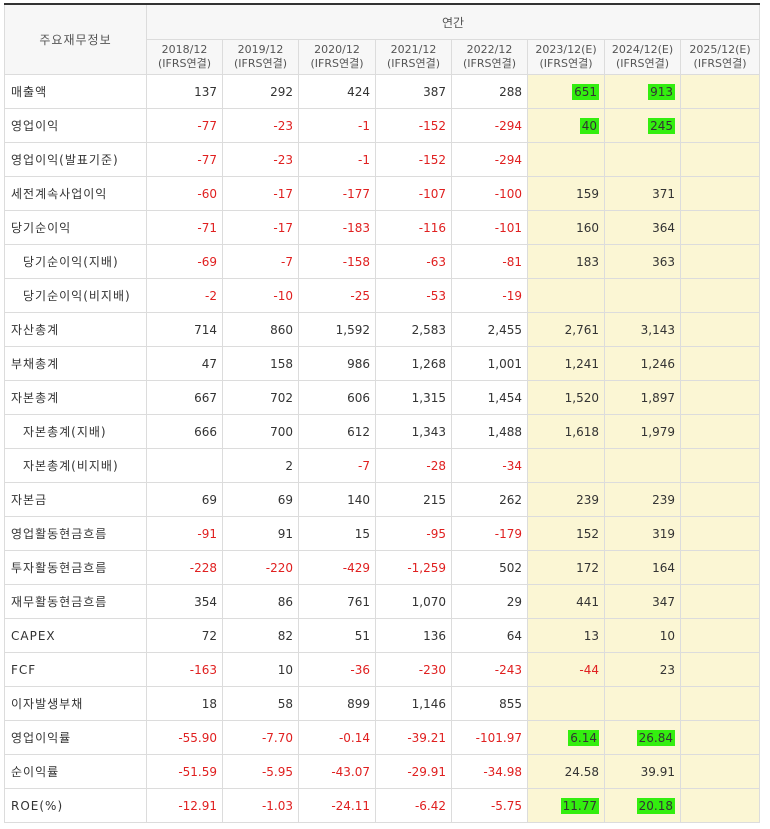 This screenshot has width=770, height=829. Describe the element at coordinates (510, 499) in the screenshot. I see `cell-value: 262` at that location.